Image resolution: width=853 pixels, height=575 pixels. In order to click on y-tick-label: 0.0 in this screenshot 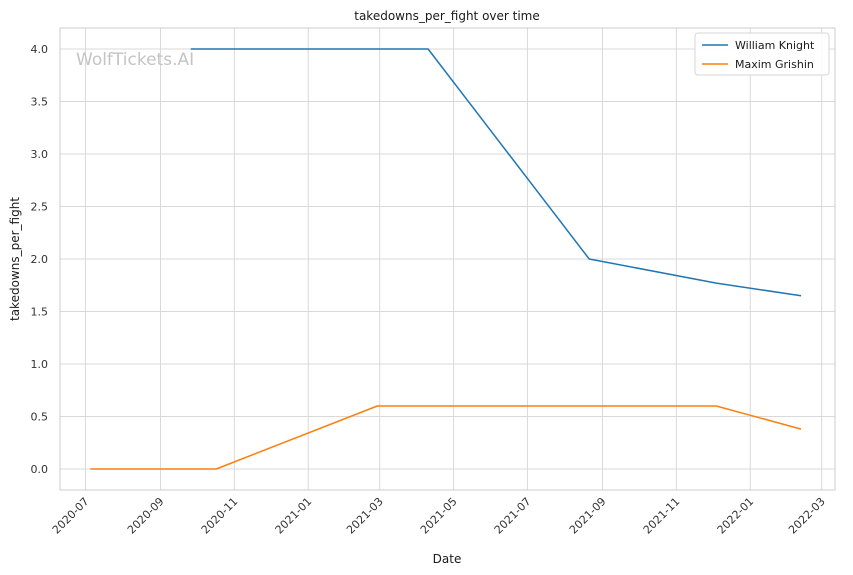, I will do `click(40, 469)`.